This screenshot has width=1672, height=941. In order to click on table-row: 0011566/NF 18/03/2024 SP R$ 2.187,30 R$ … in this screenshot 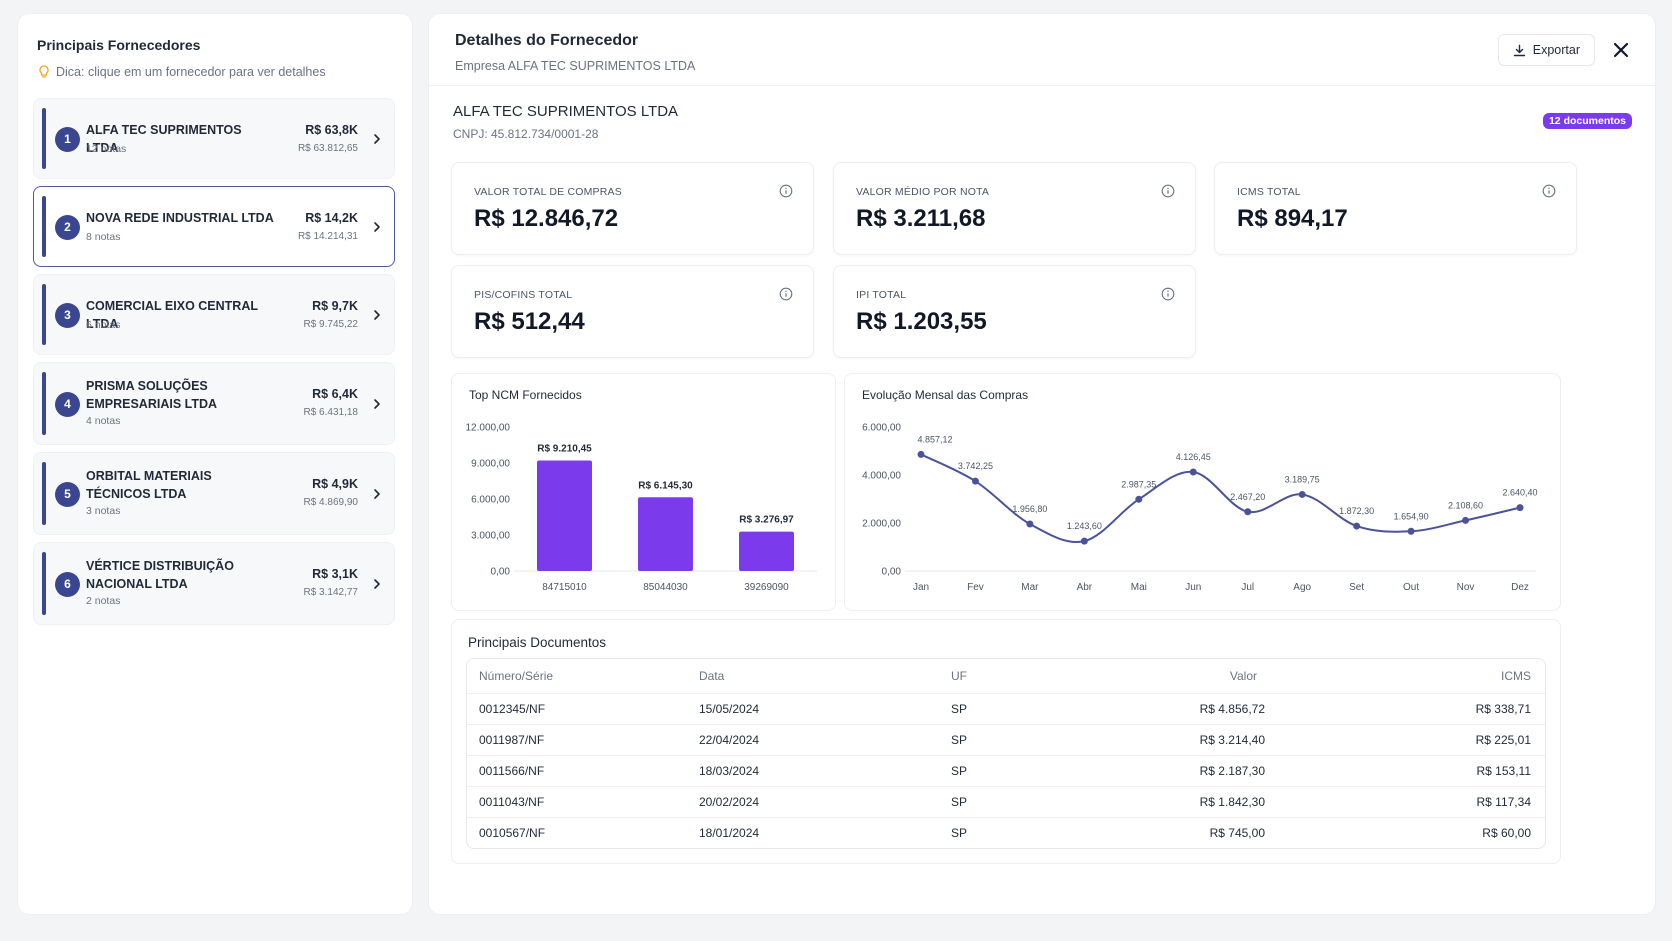, I will do `click(1006, 770)`.